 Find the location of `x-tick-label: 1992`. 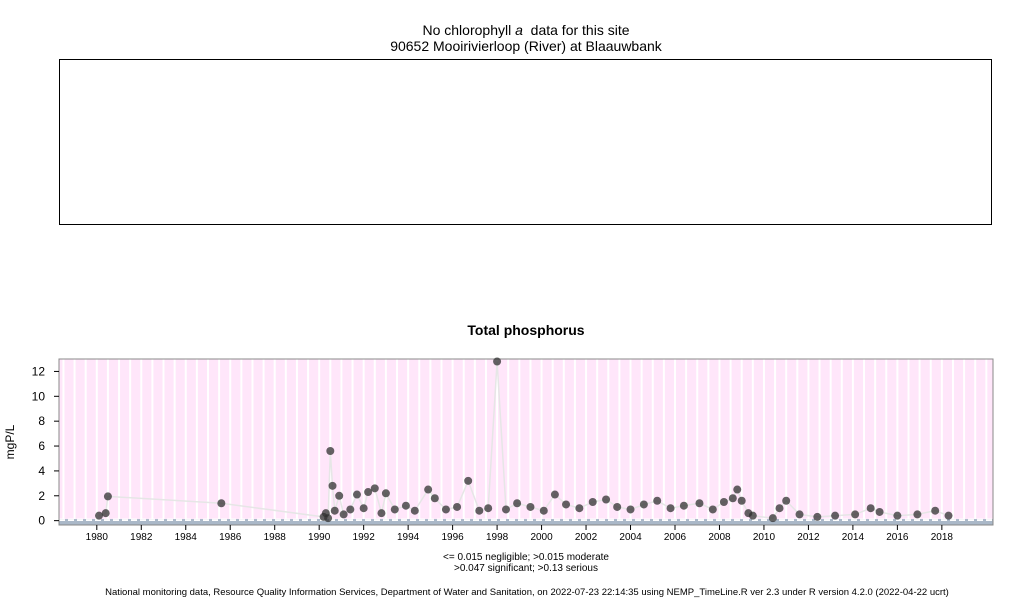

x-tick-label: 1992 is located at coordinates (364, 537).